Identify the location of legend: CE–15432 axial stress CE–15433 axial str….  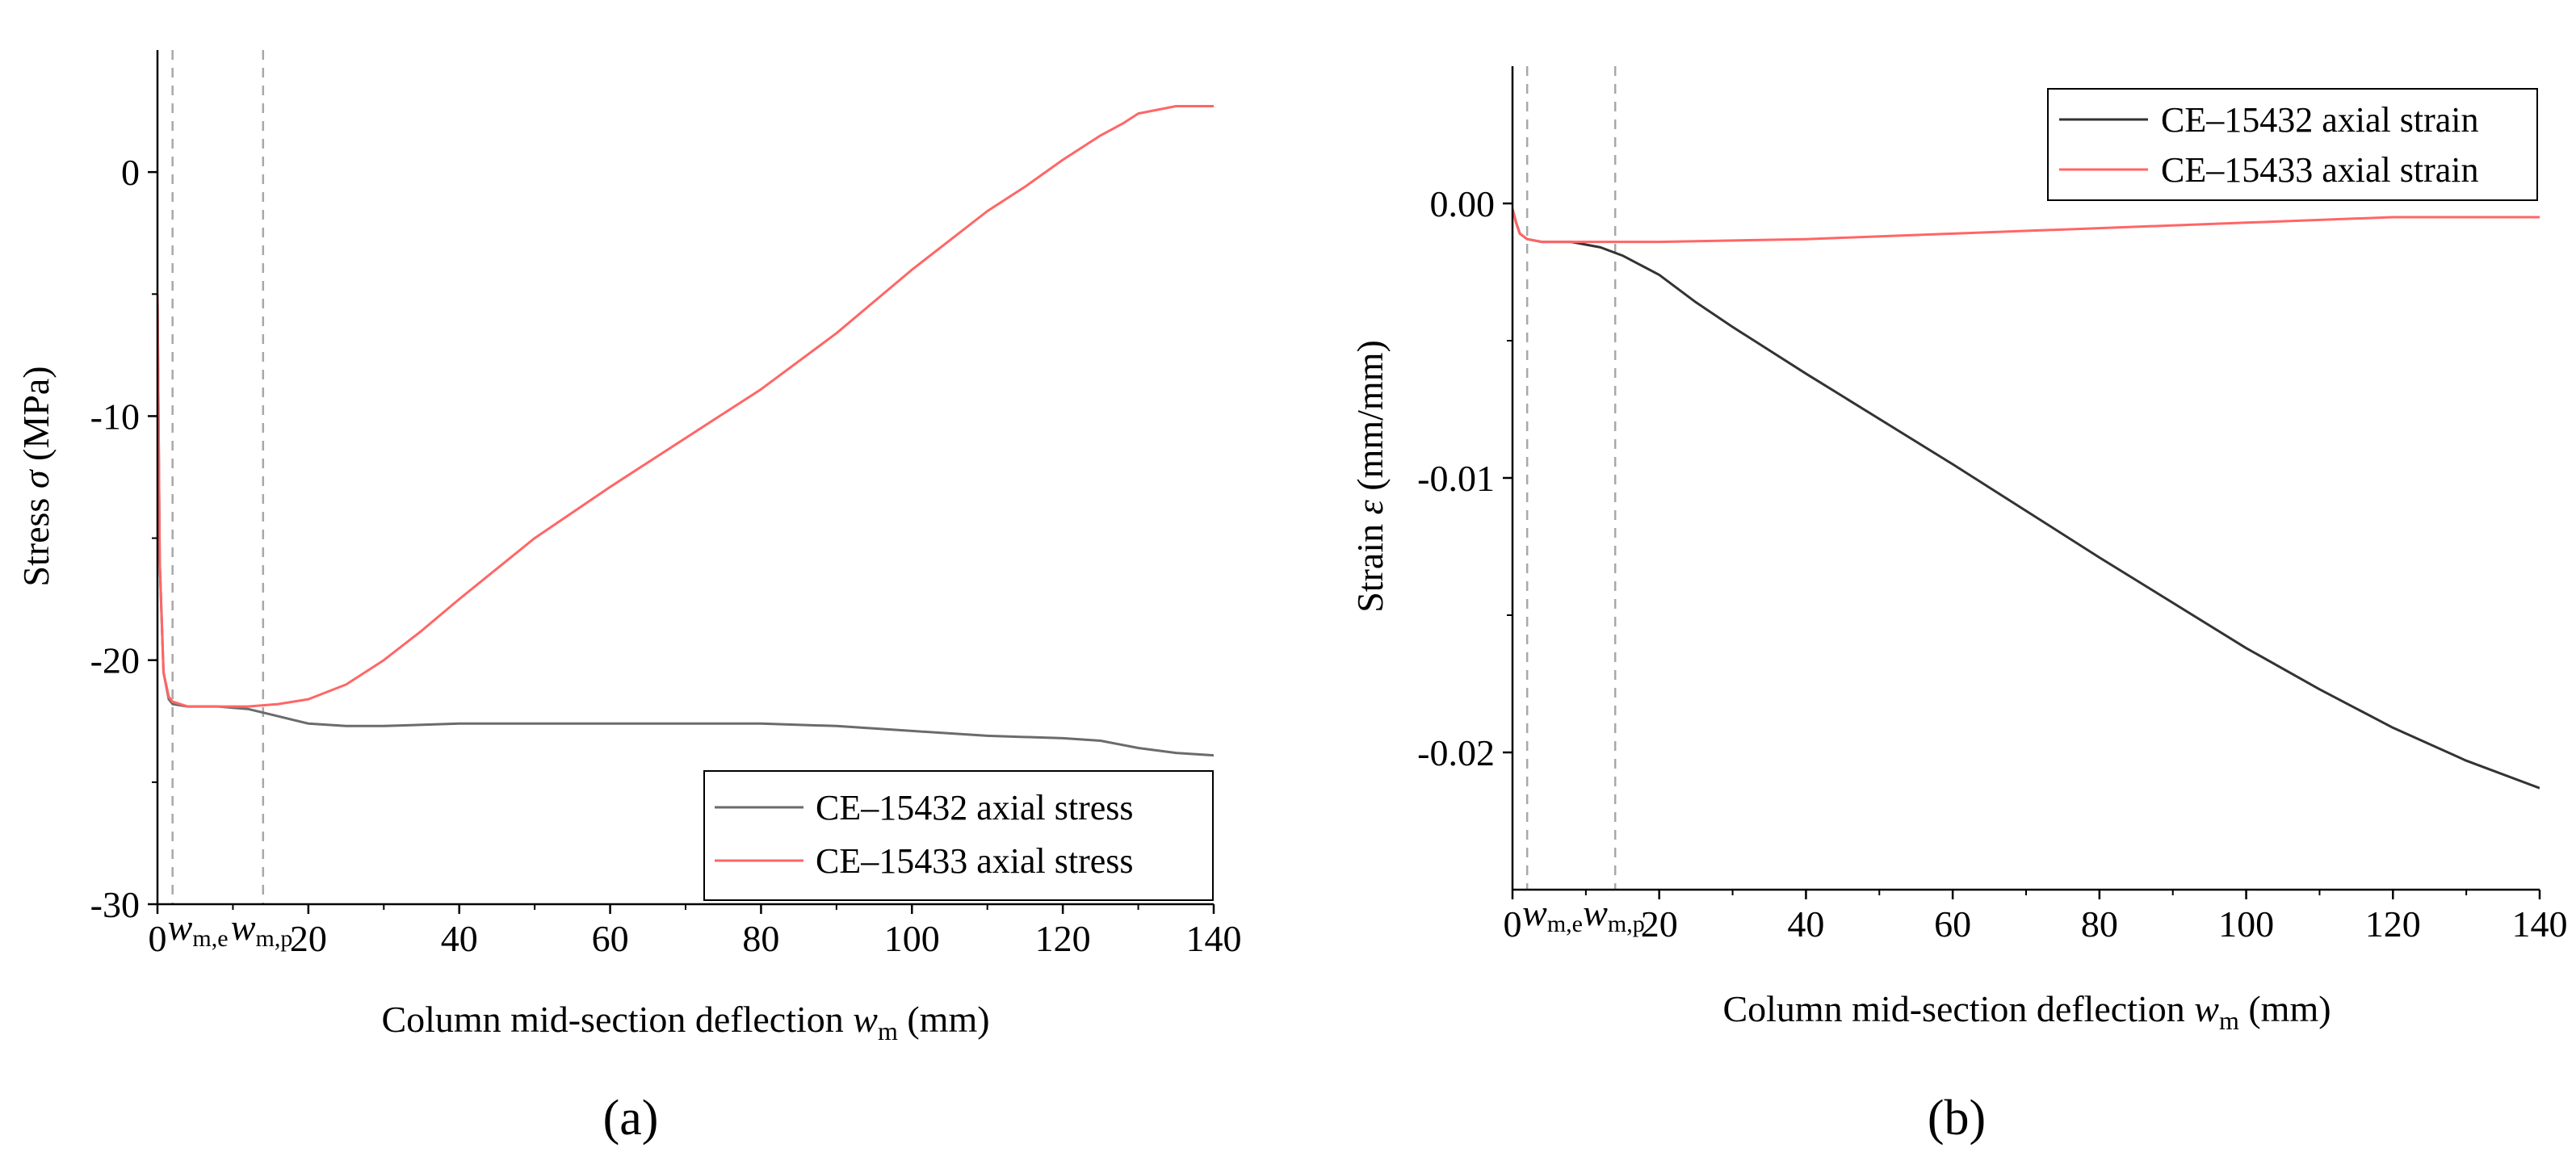
(959, 835).